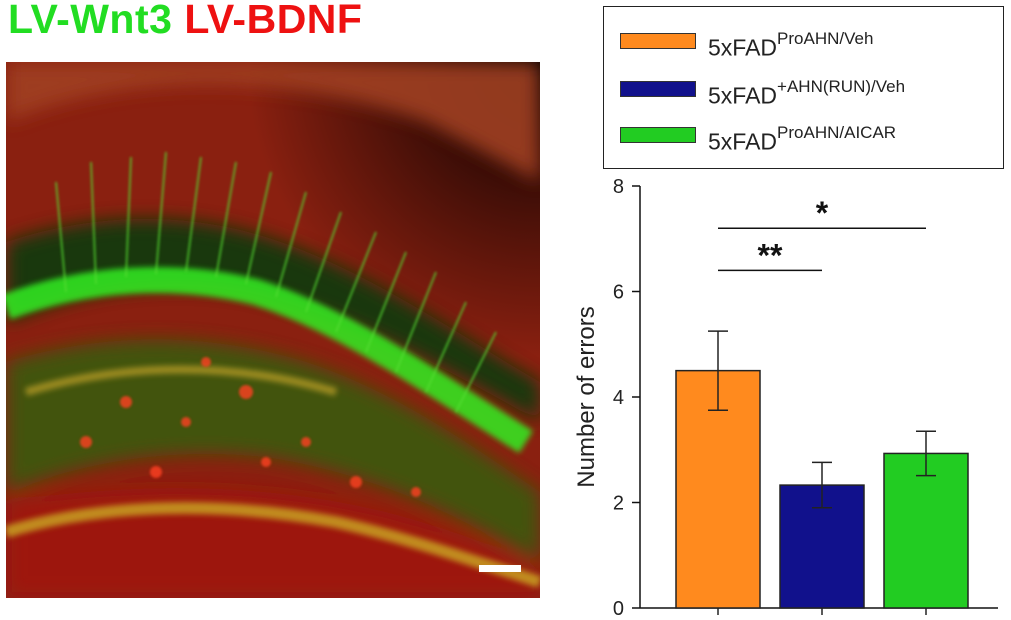  What do you see at coordinates (807, 93) in the screenshot?
I see `legend-label: 5xFAD+AHN(RUN)/Veh` at bounding box center [807, 93].